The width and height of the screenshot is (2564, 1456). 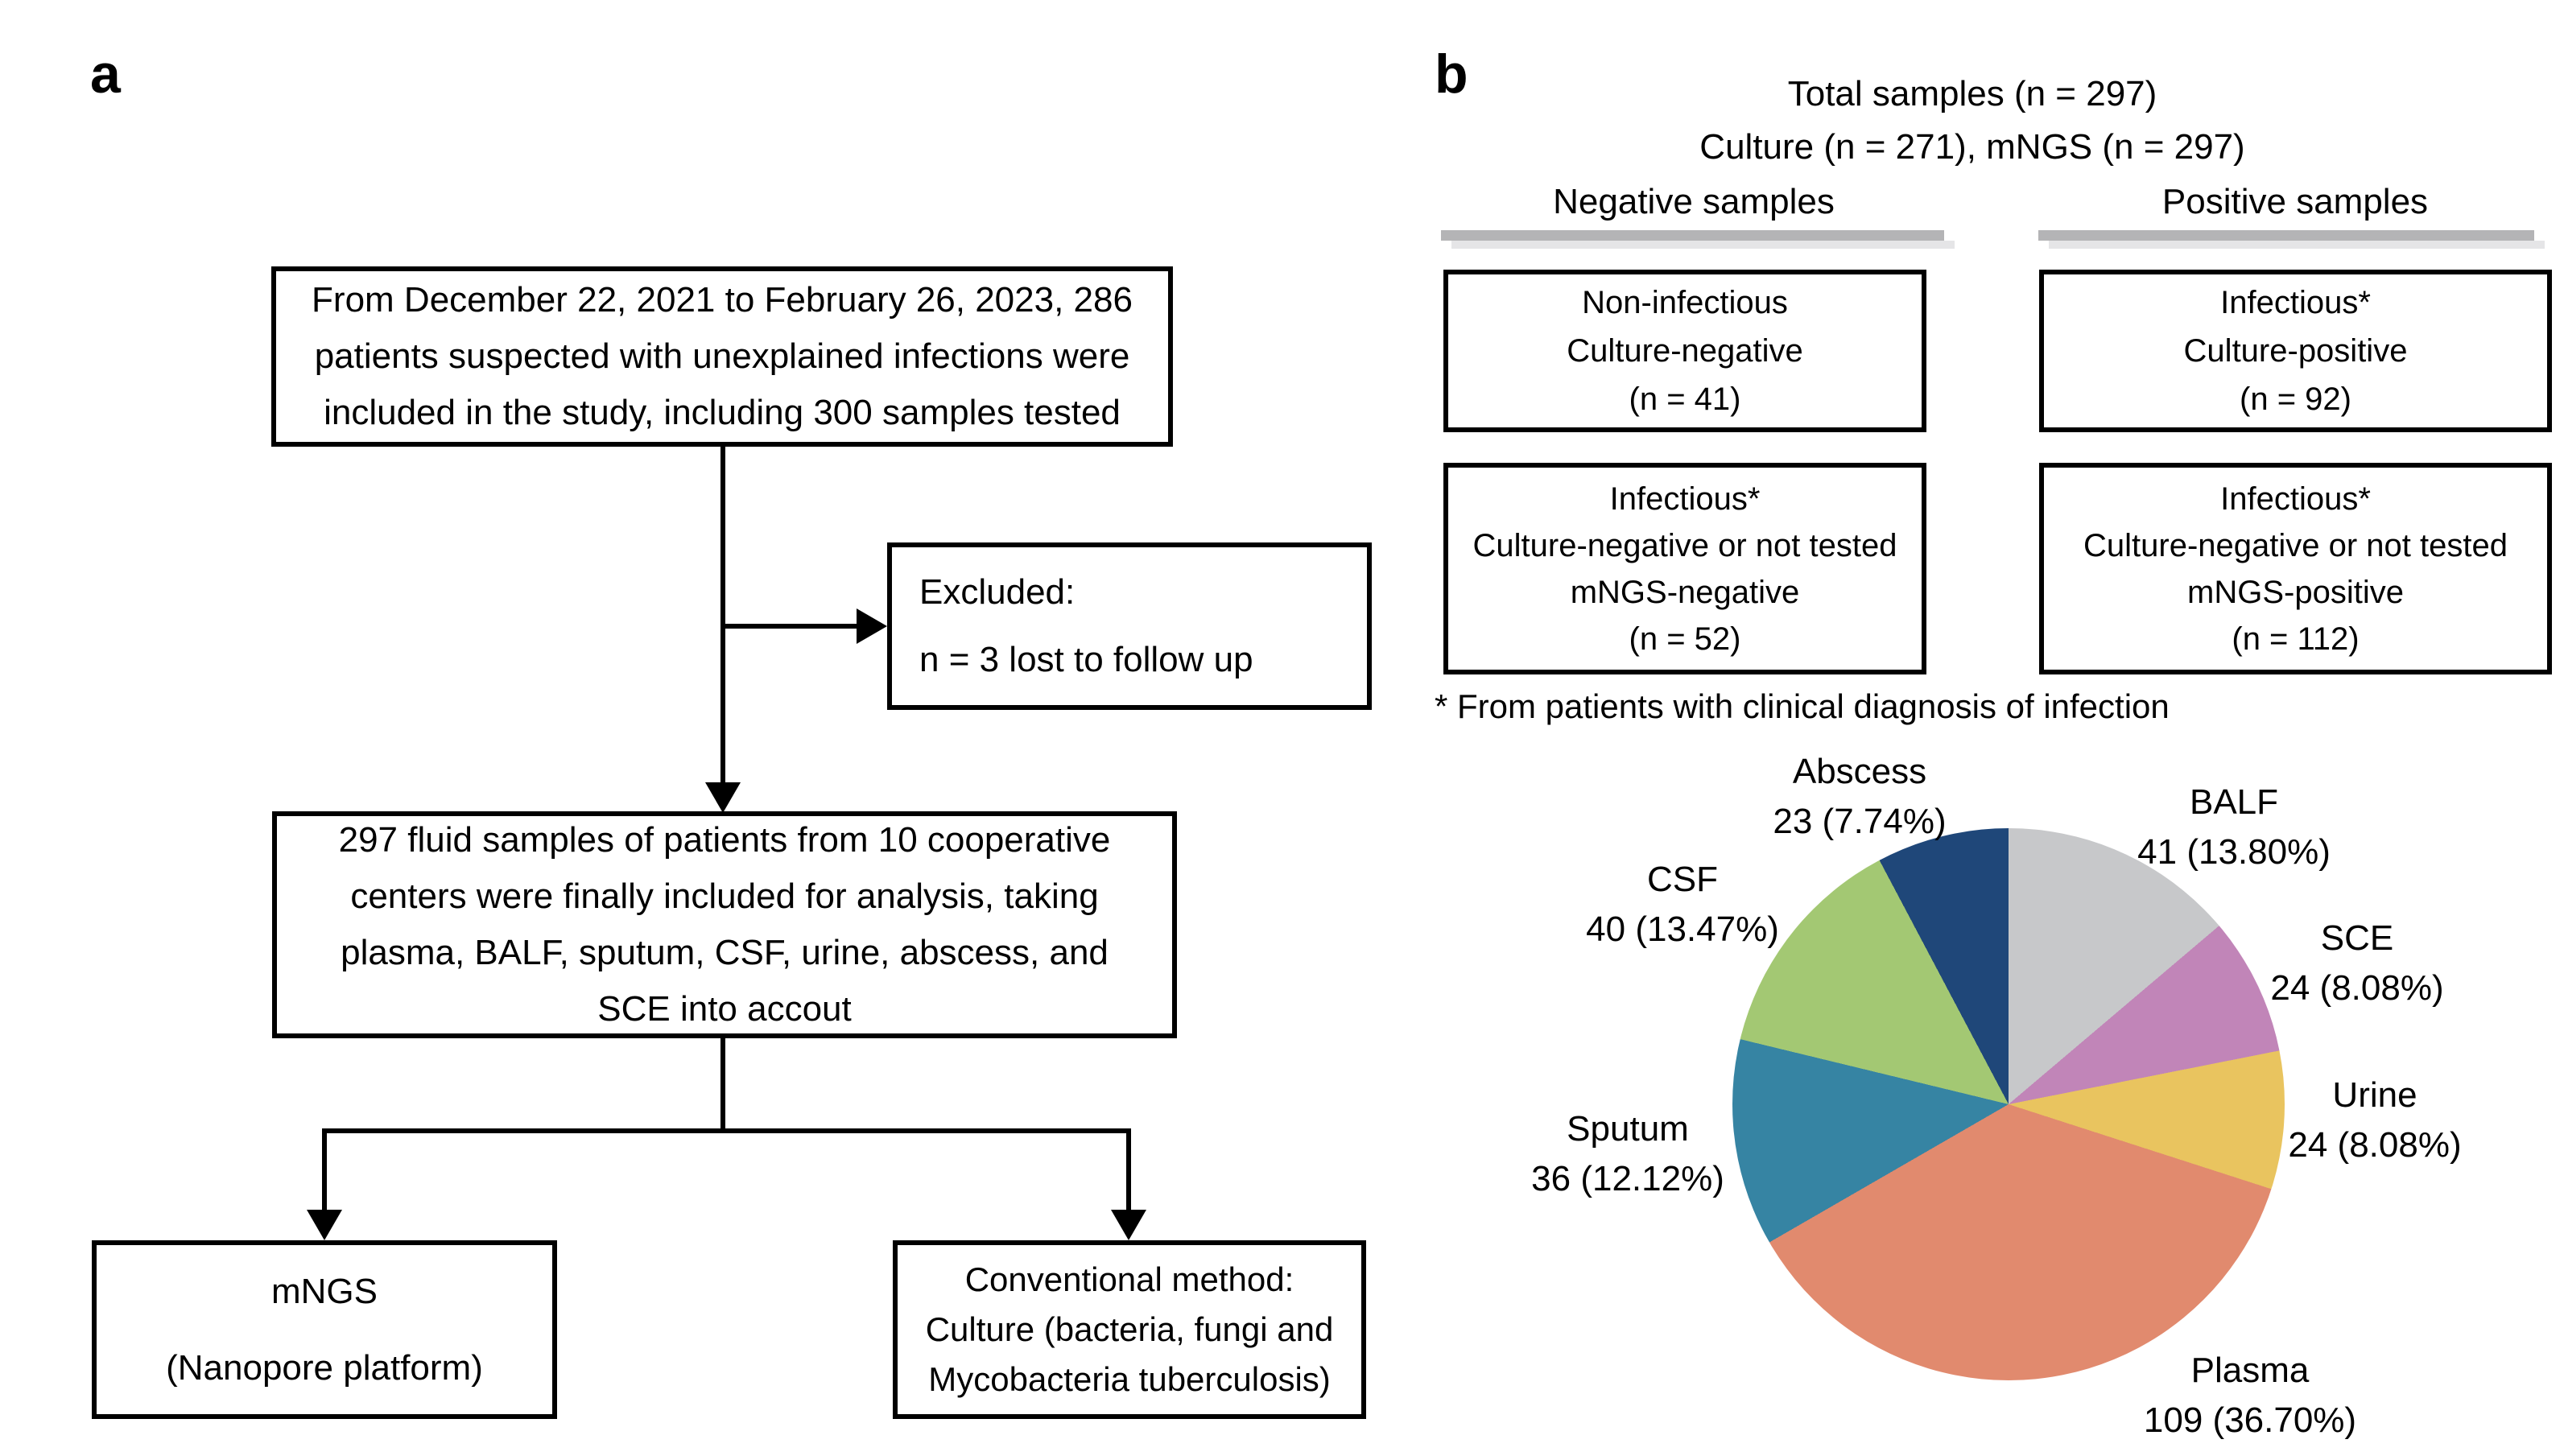 What do you see at coordinates (1451, 74) in the screenshot?
I see `panel-b-label: b` at bounding box center [1451, 74].